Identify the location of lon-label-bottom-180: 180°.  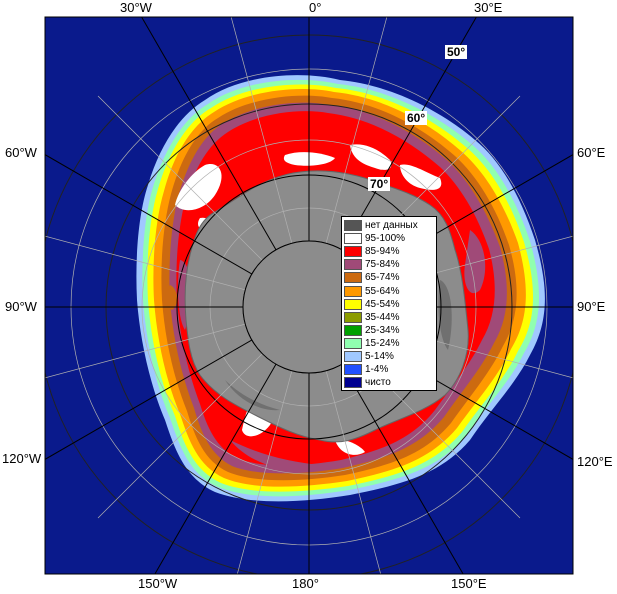
(305, 583).